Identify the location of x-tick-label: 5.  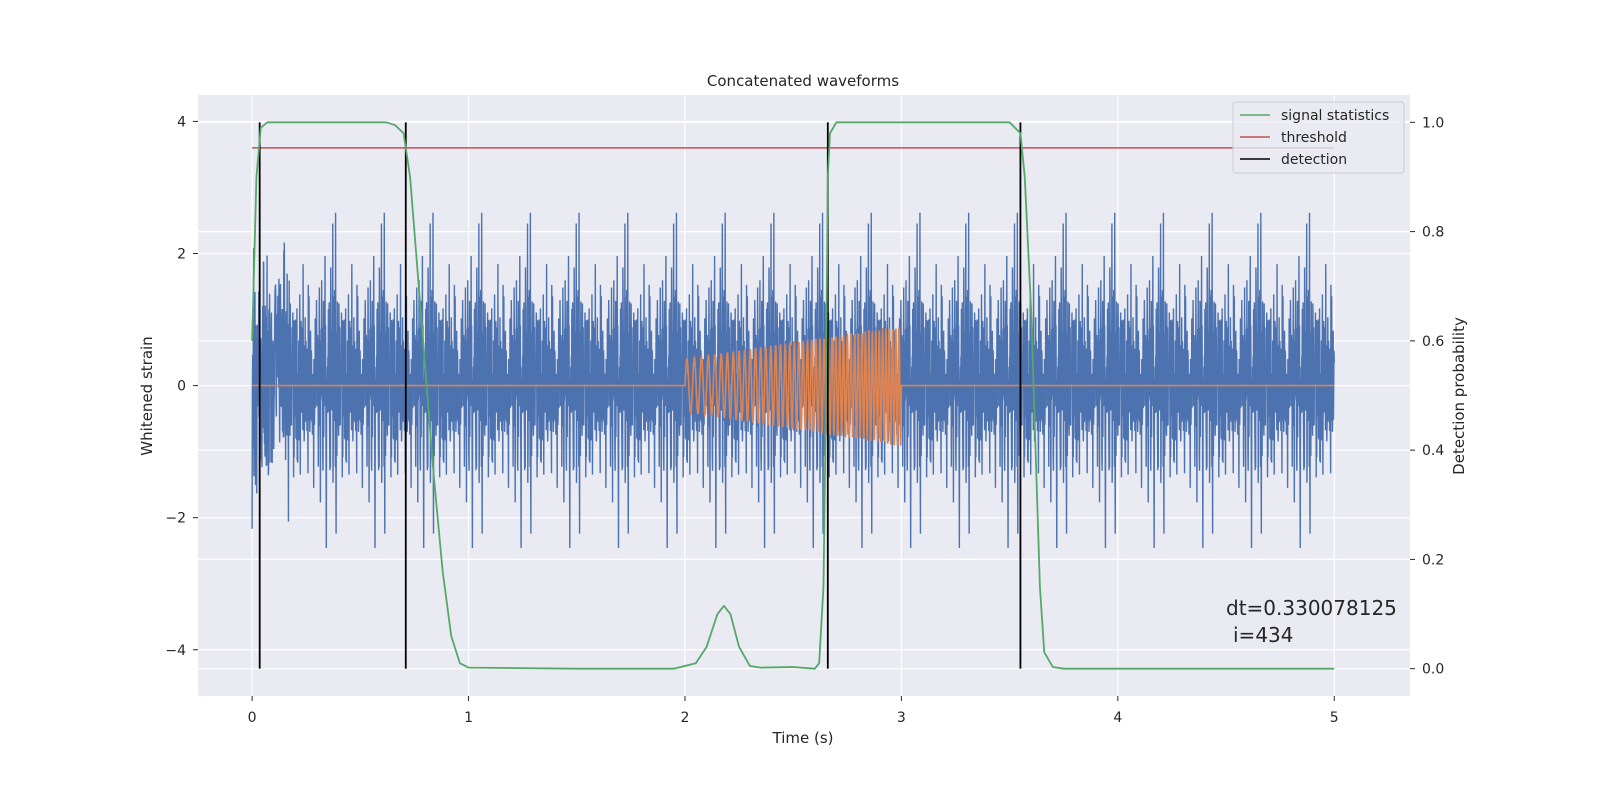
(1334, 718).